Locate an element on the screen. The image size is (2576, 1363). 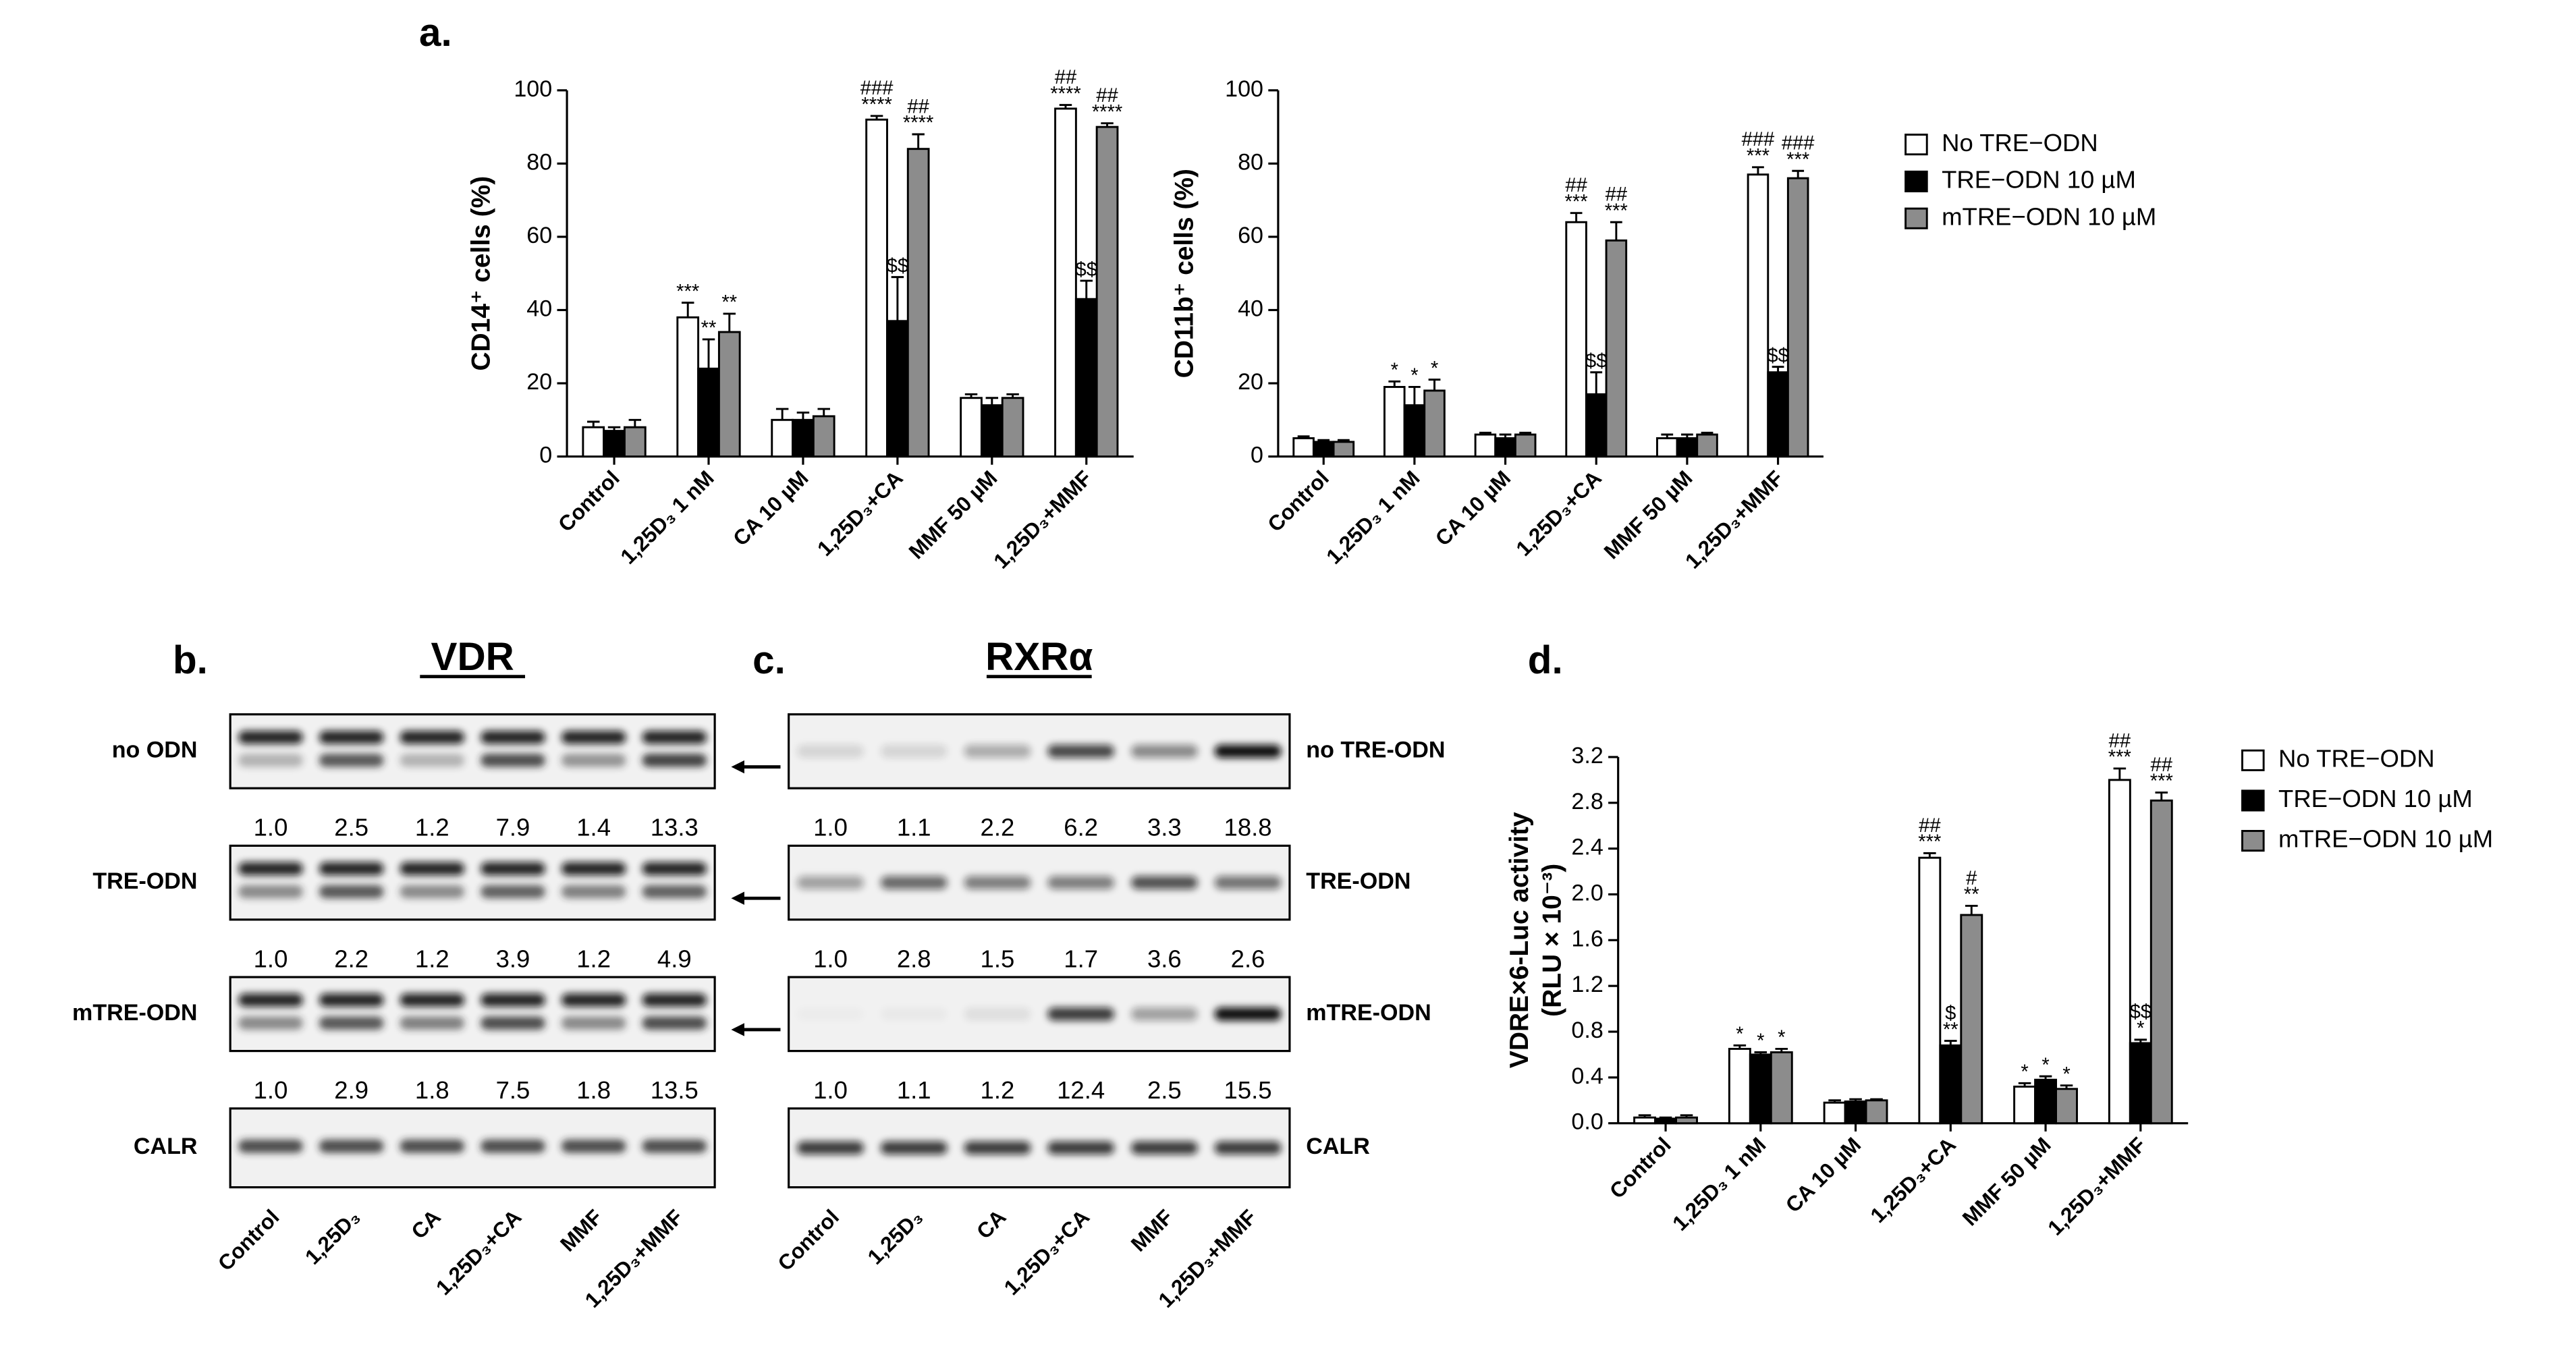
significance-label: ## is located at coordinates (918, 106).